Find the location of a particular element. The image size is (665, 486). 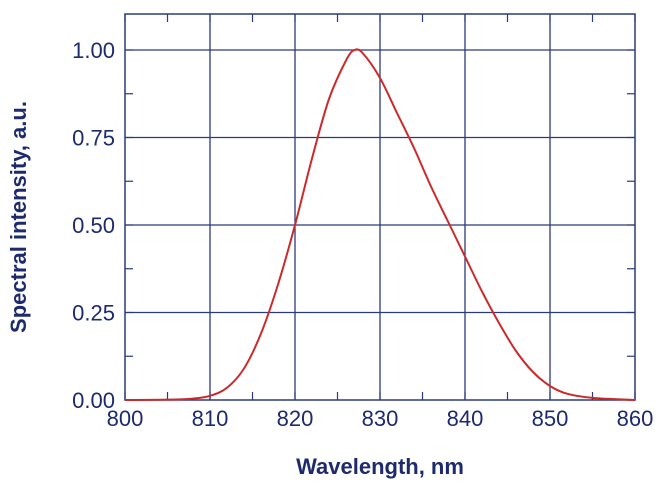

x-tick-label-840: 840 is located at coordinates (465, 418).